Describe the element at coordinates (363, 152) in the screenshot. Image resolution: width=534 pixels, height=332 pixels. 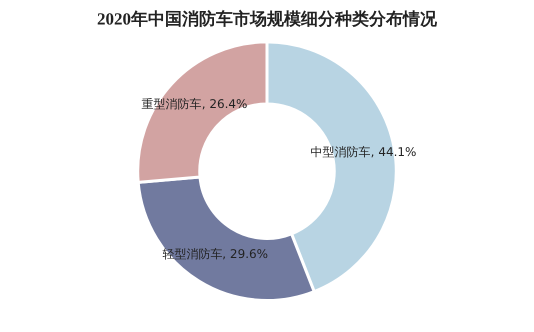
I see `slice-label: 中型消防车, 44.1%` at that location.